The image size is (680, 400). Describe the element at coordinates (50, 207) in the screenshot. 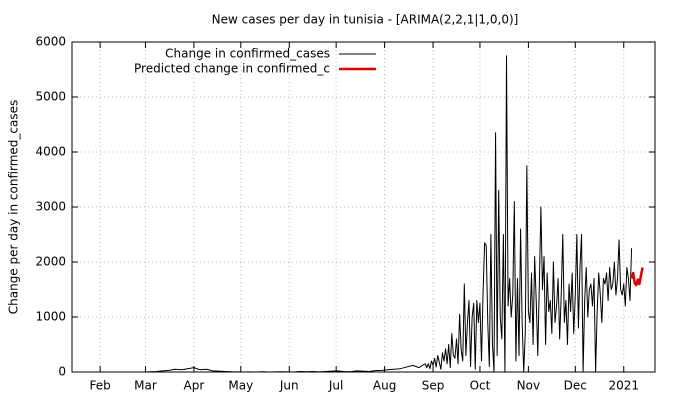

I see `y-tick-label: 3000` at that location.